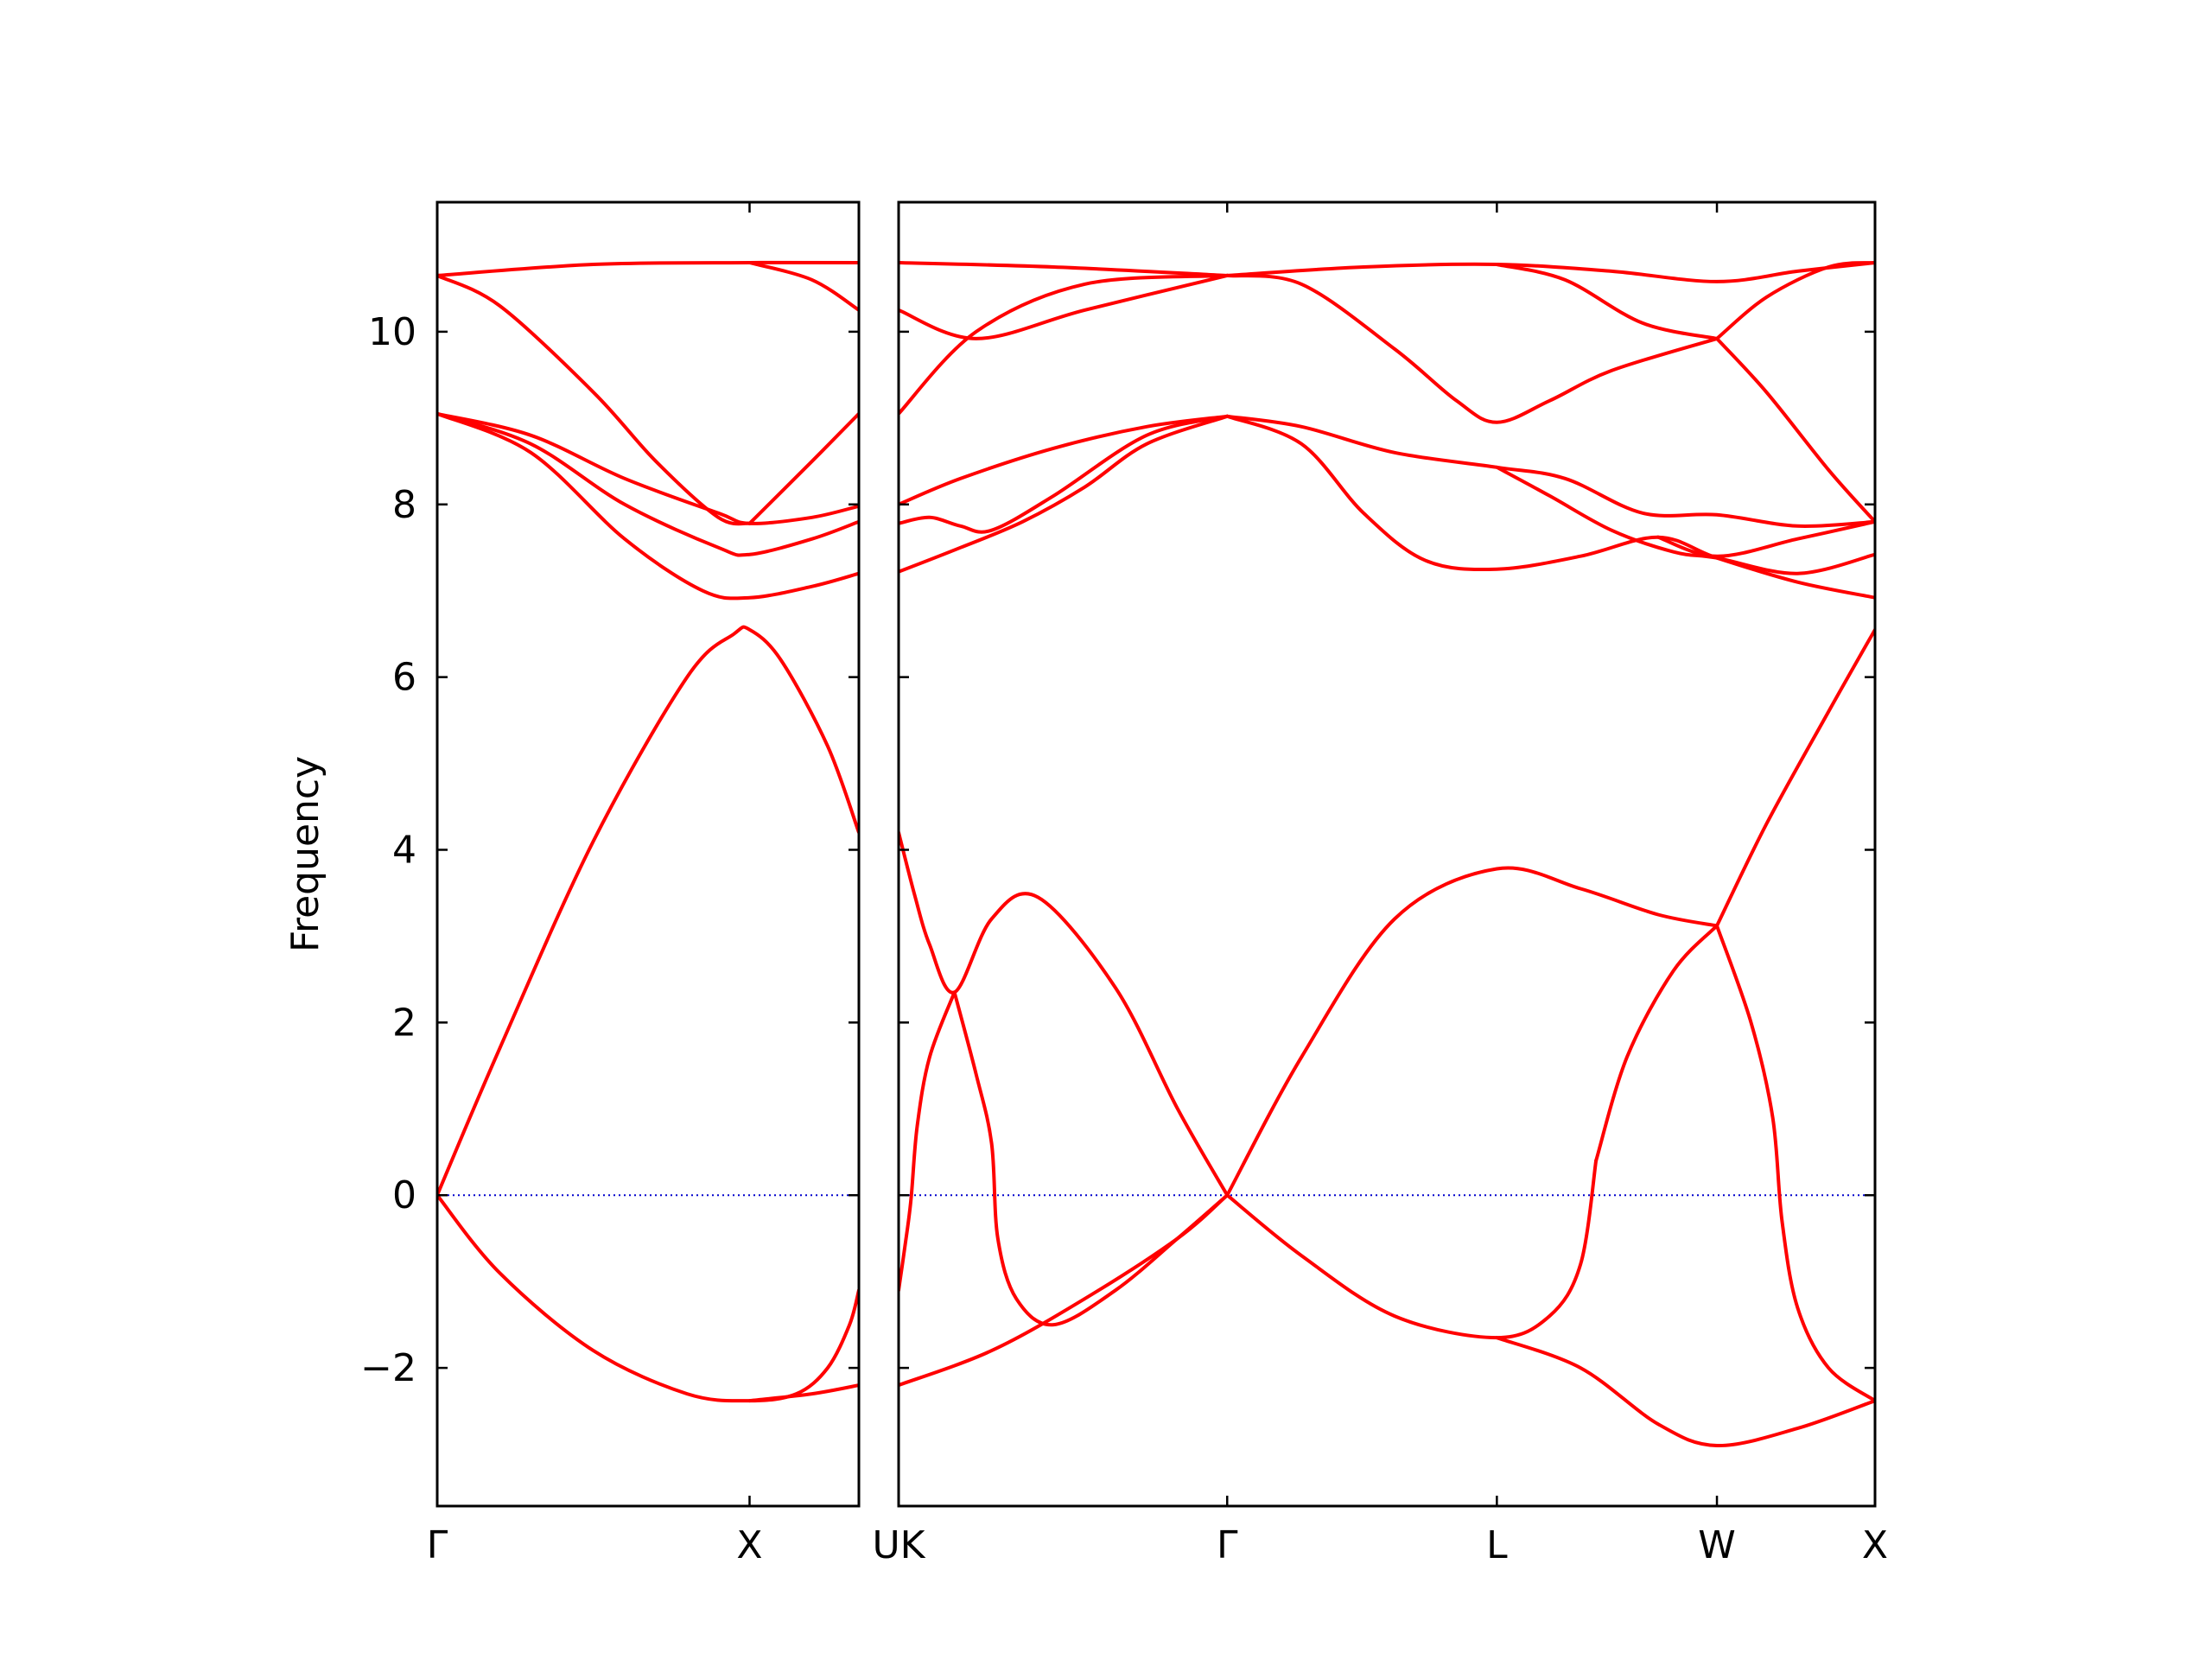 This screenshot has width=2212, height=1659. I want to click on y-tick-label: 8, so click(404, 505).